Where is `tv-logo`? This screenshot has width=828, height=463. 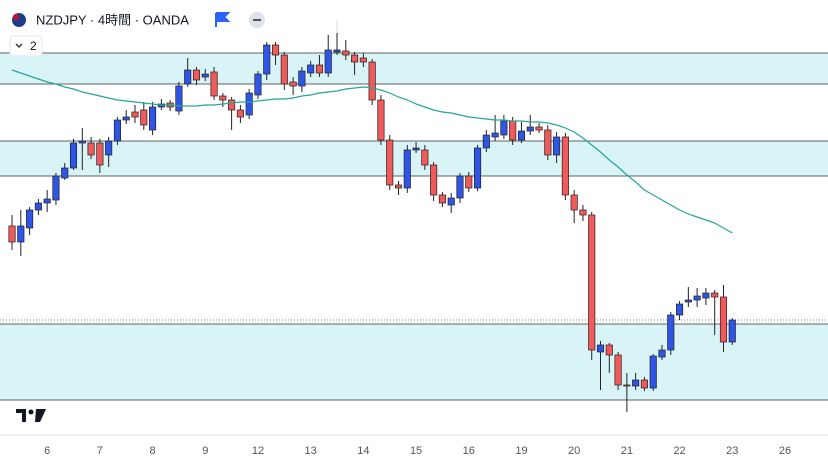 tv-logo is located at coordinates (31, 415).